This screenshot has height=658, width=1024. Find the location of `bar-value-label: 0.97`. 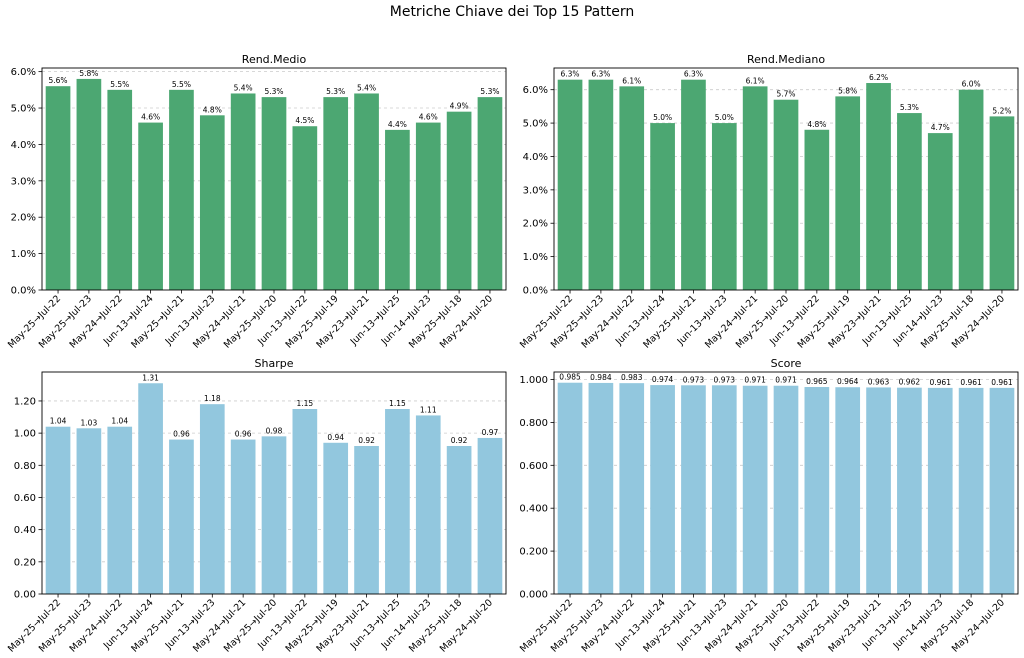

bar-value-label: 0.97 is located at coordinates (490, 432).